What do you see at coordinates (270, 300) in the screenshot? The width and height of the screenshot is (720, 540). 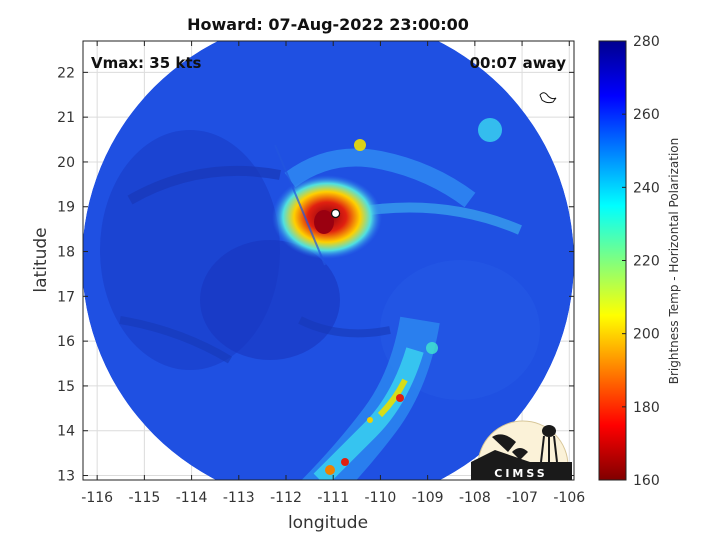 I see `dark-region` at bounding box center [270, 300].